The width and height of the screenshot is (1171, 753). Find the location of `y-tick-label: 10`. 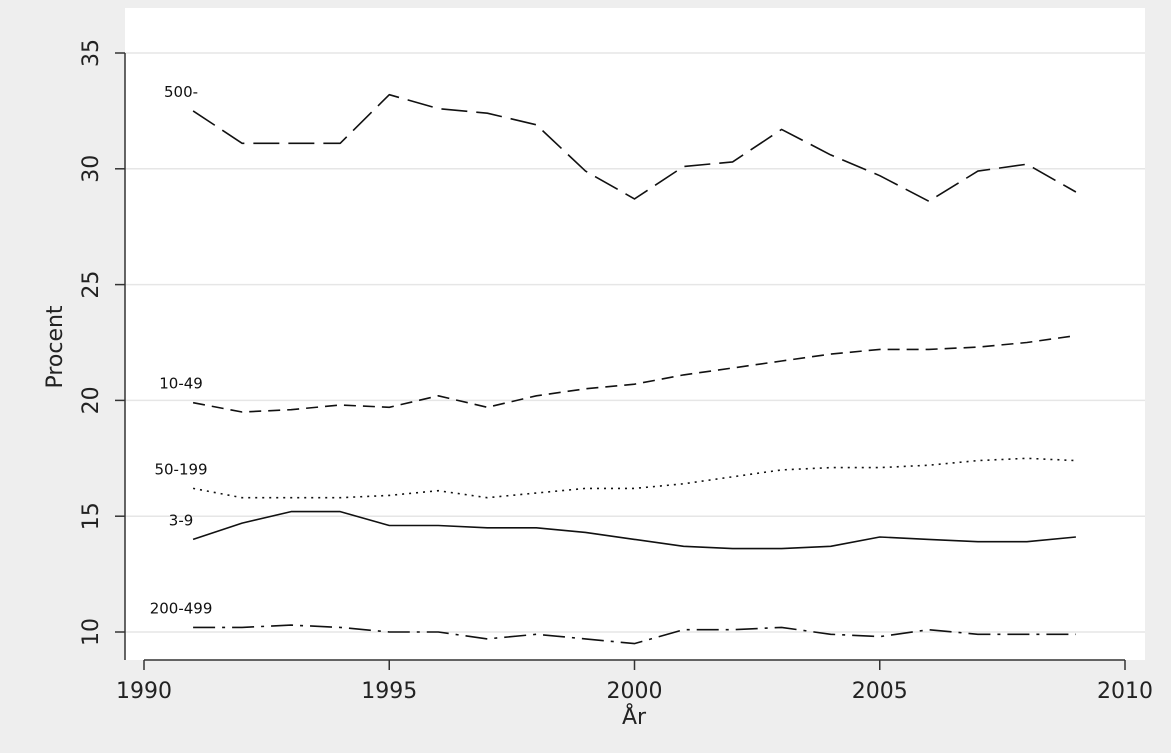

y-tick-label: 10 is located at coordinates (91, 632).